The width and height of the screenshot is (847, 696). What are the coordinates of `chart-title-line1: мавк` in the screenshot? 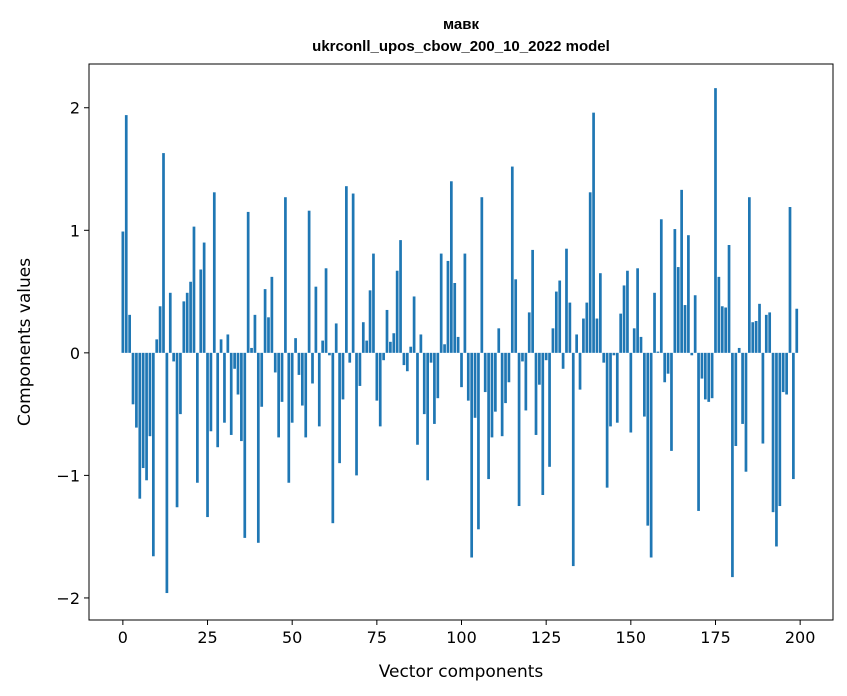 It's located at (461, 24).